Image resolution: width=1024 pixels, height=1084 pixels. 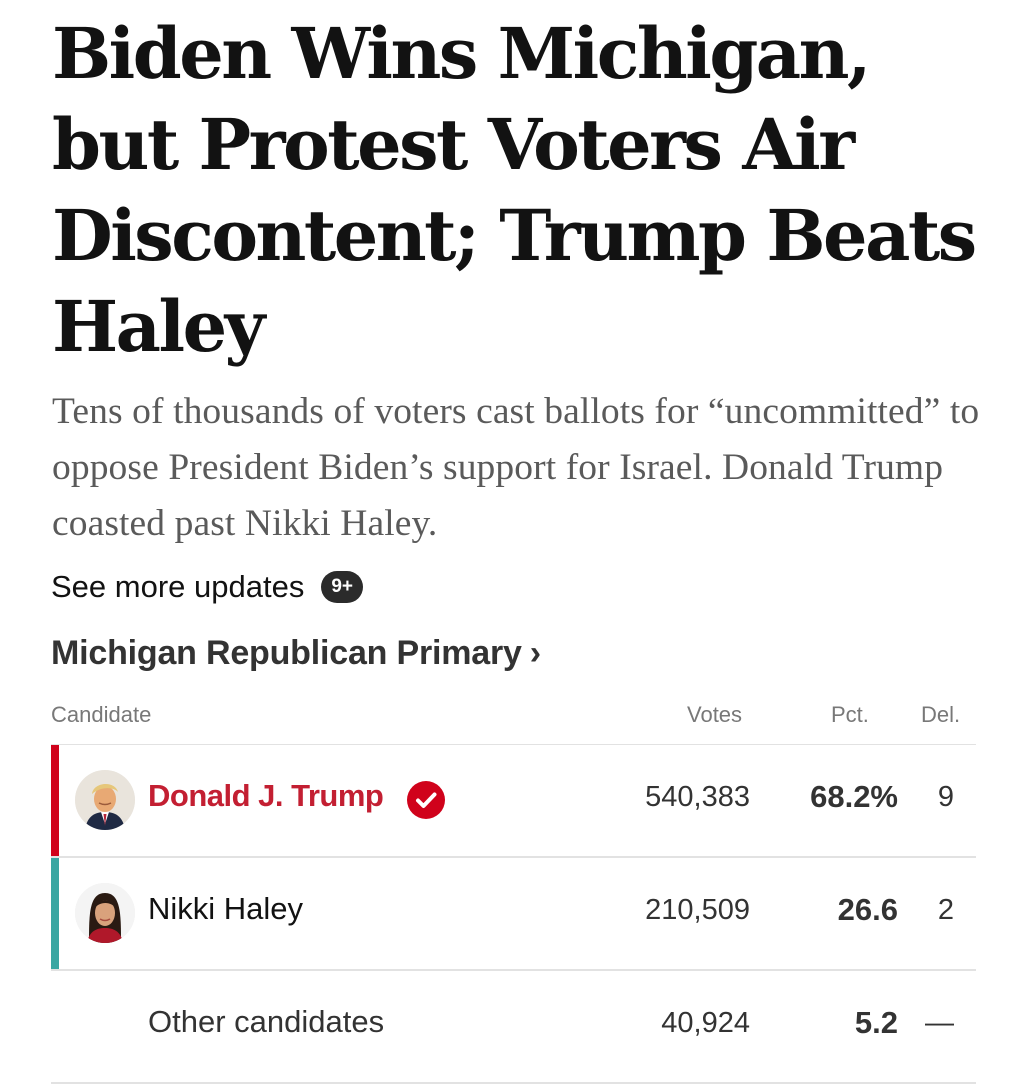 What do you see at coordinates (513, 801) in the screenshot?
I see `table-row-trump: Donald J. Trump 540,383 68.2% 9` at bounding box center [513, 801].